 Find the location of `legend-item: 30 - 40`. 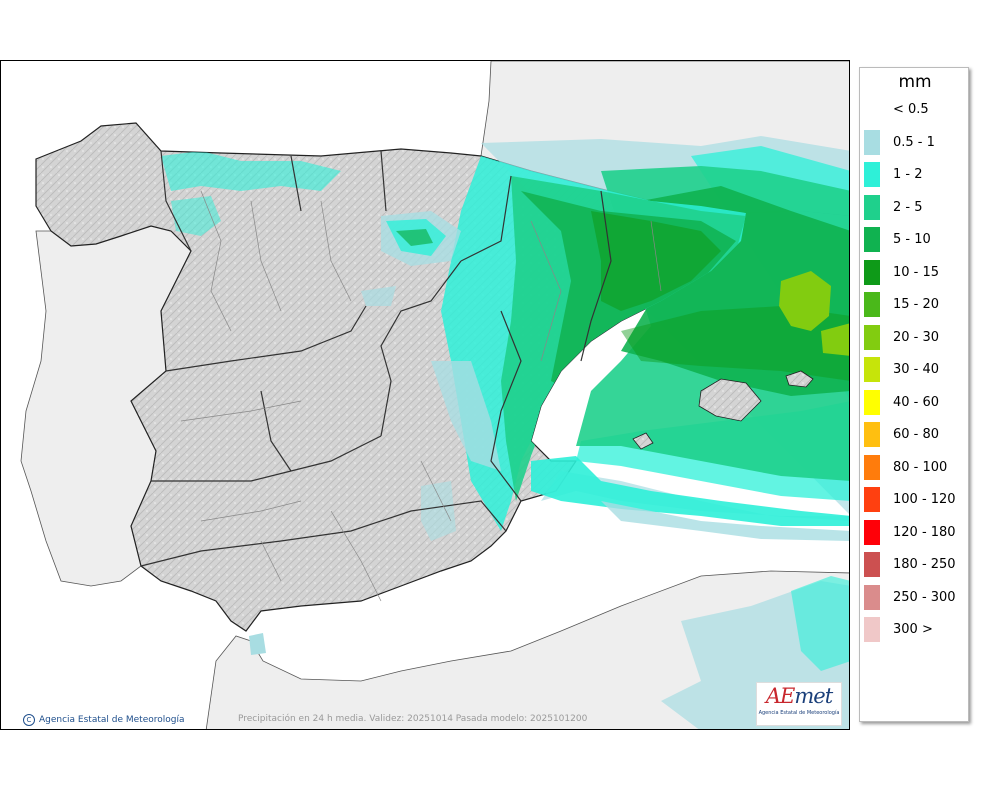

legend-item: 30 - 40 is located at coordinates (916, 369).